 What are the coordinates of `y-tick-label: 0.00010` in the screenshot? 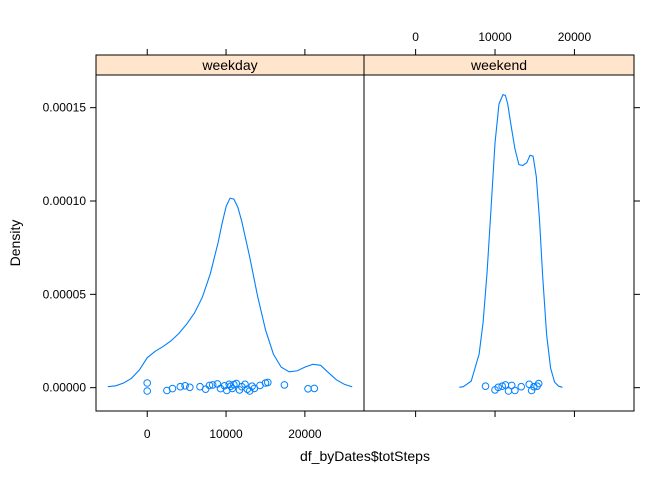 It's located at (65, 201).